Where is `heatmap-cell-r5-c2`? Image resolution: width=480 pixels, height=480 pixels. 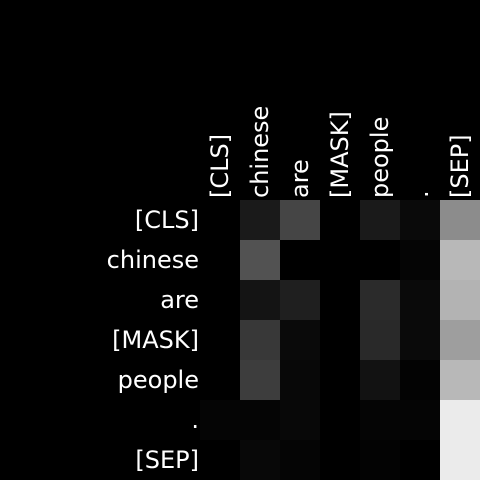
heatmap-cell-r5-c2 is located at coordinates (300, 420).